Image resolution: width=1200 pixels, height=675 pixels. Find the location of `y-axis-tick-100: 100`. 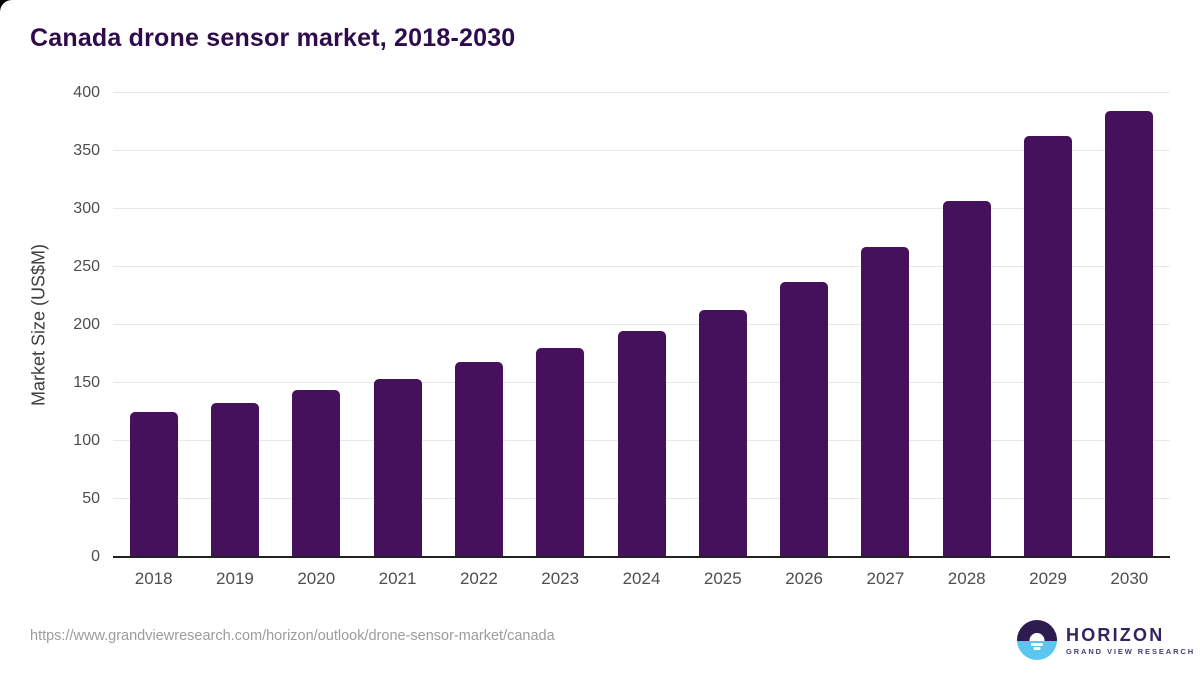

y-axis-tick-100: 100 is located at coordinates (86, 440).